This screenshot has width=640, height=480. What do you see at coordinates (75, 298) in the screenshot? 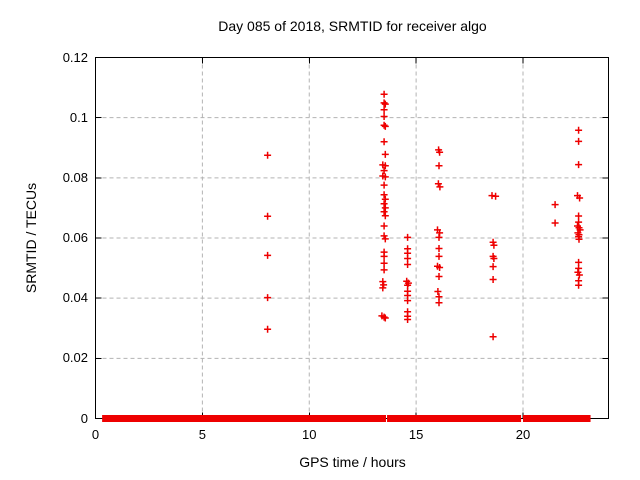
I see `y-tick-label: 0.04` at bounding box center [75, 298].